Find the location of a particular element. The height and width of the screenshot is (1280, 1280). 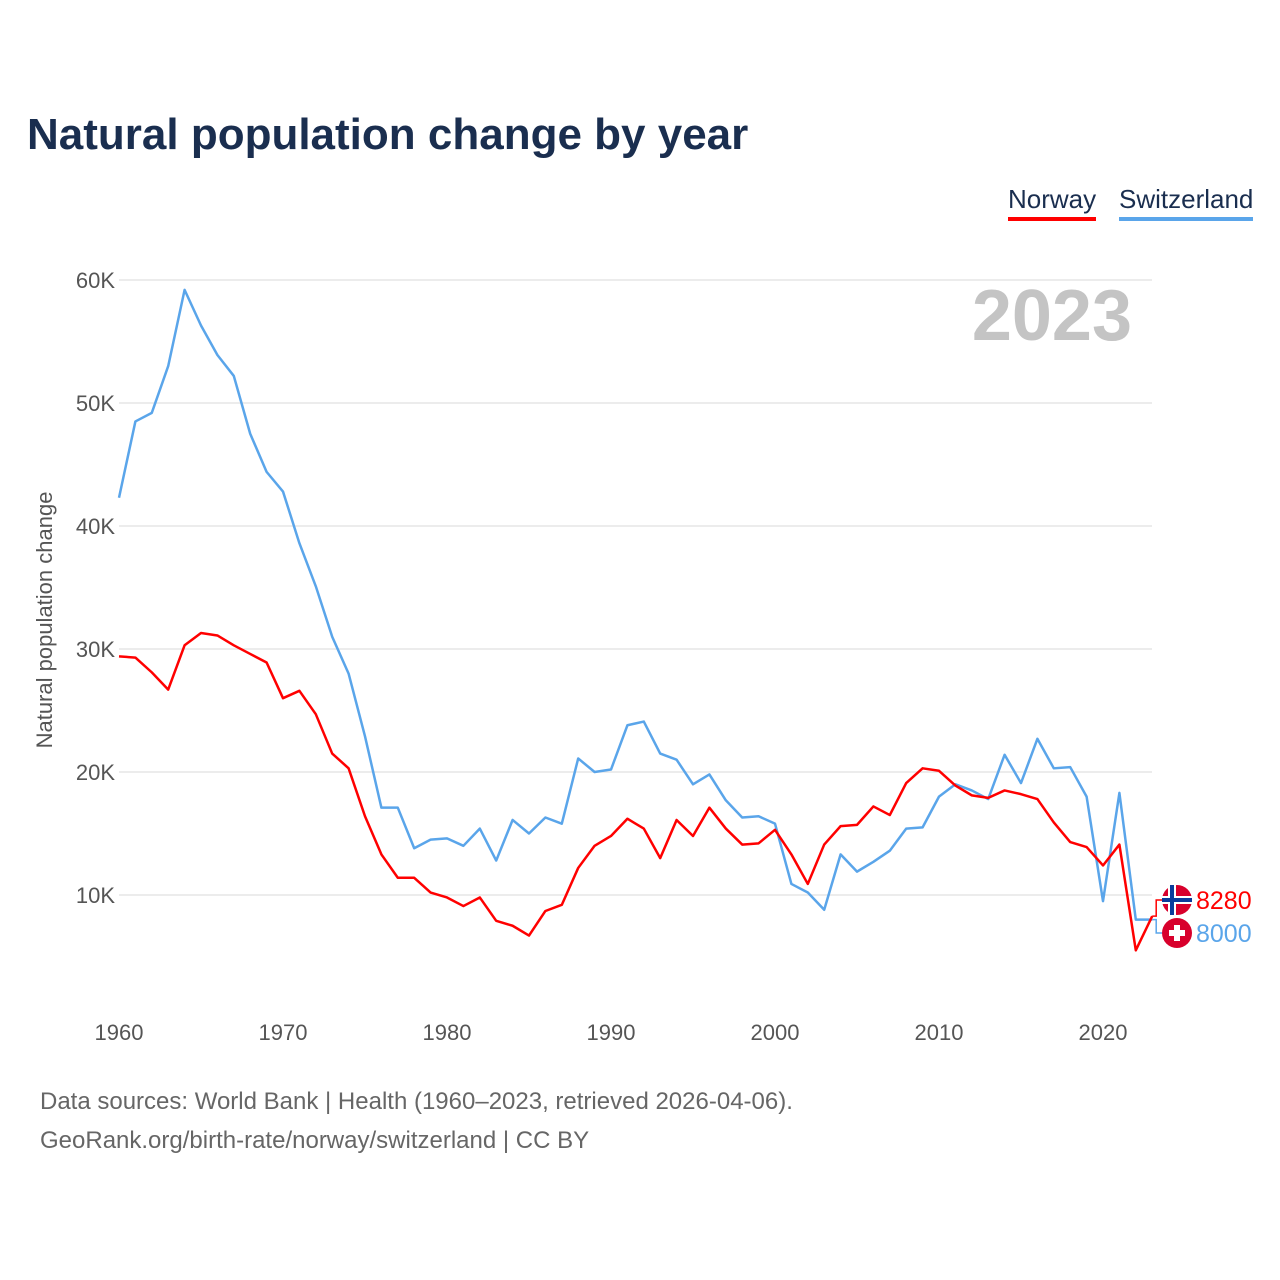

y-tick-label: 60K is located at coordinates (95, 280).